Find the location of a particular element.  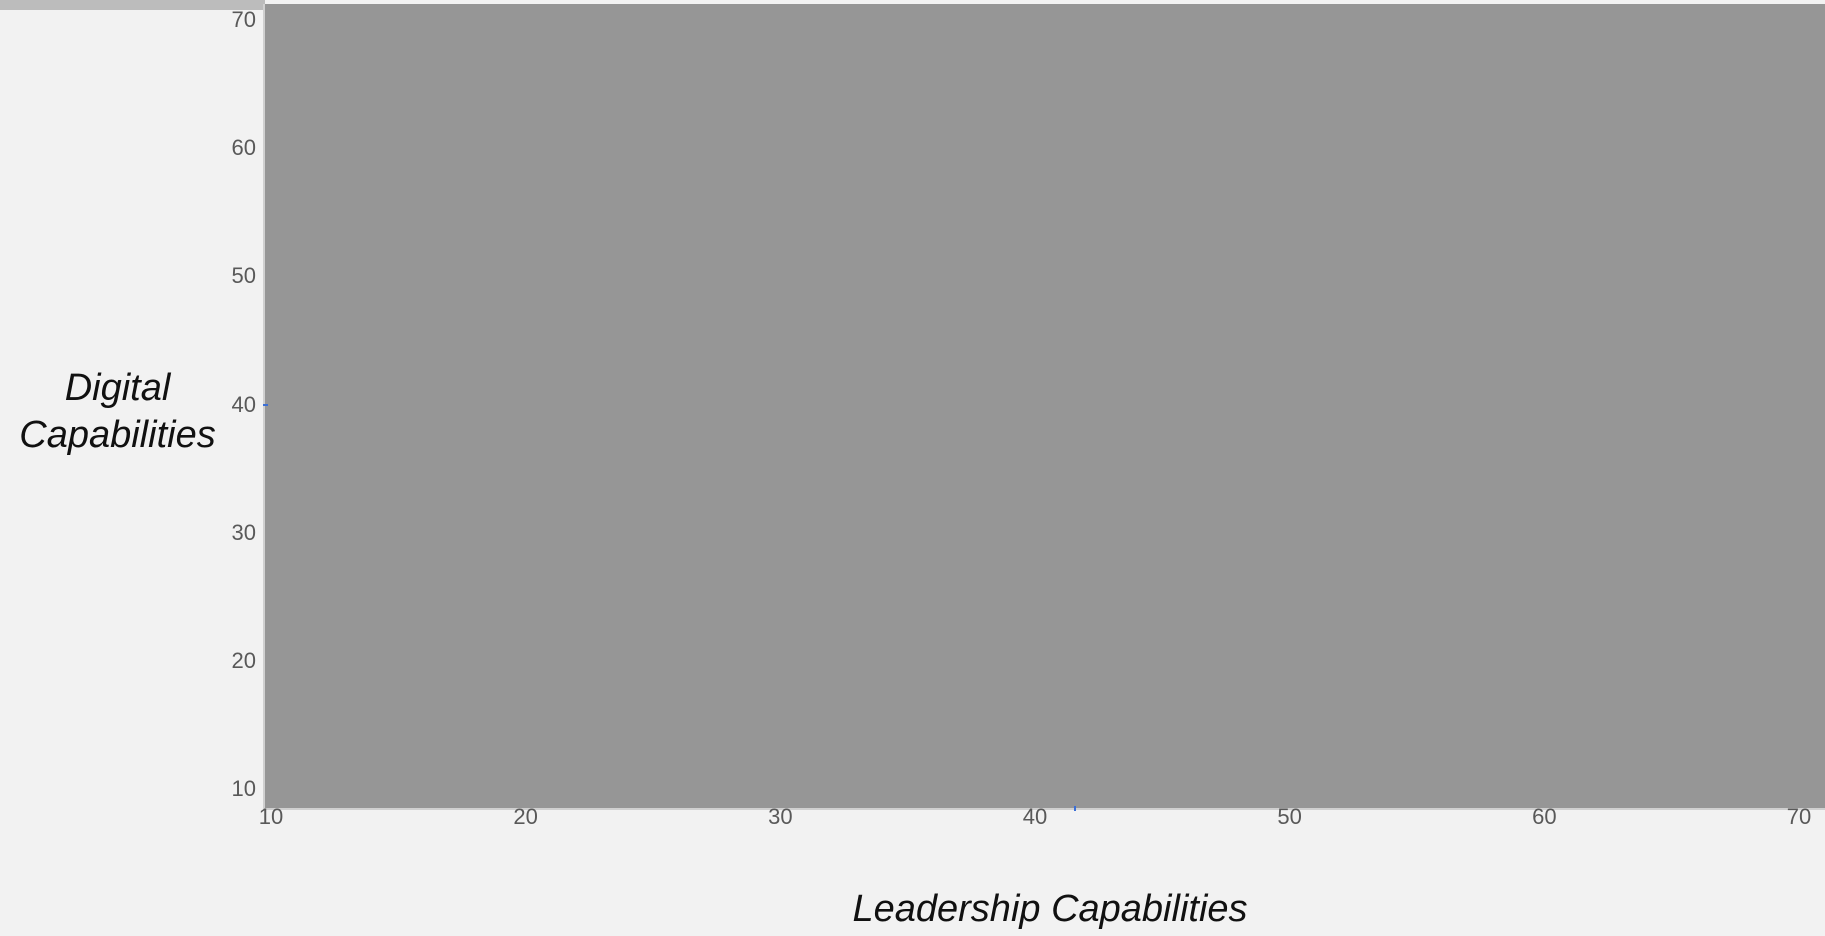

y-tick-label: 30 is located at coordinates (243, 532).